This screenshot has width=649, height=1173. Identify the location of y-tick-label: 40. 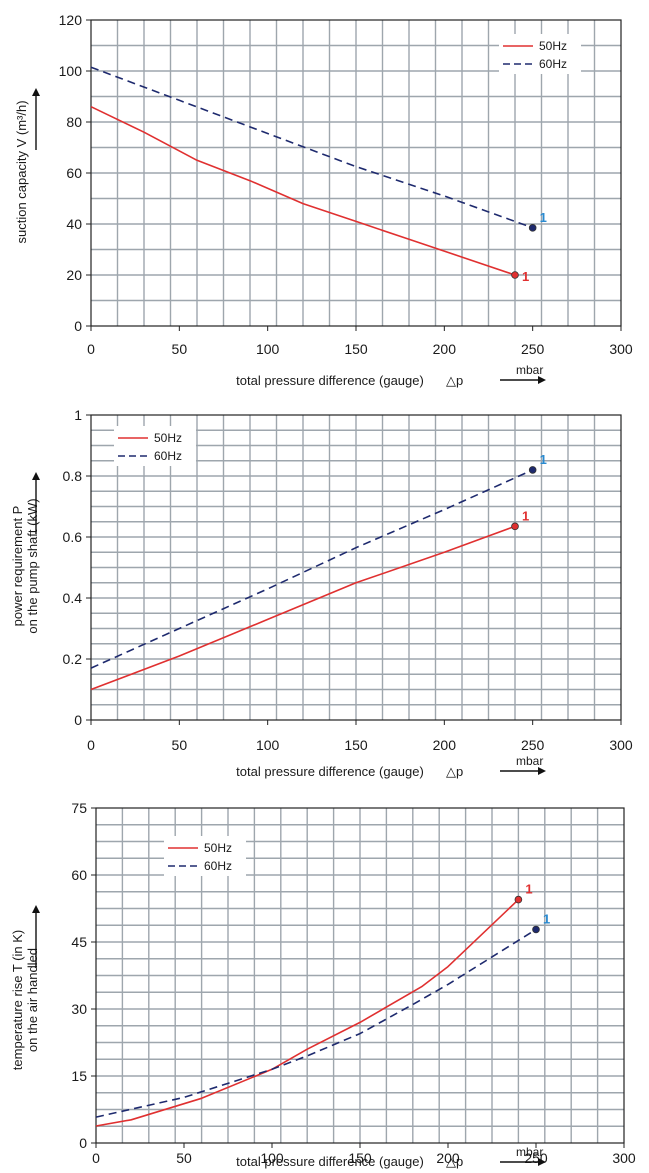
(74, 224).